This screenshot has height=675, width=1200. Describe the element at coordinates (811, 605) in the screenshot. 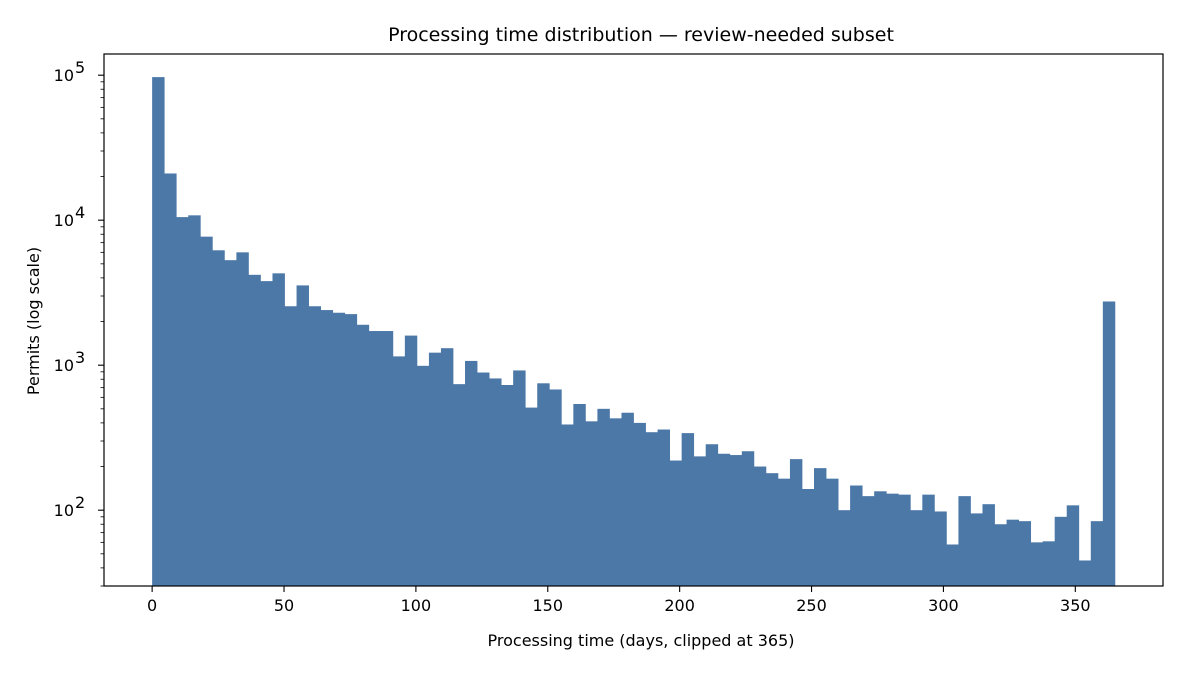

I see `x-tick-label: 250` at that location.